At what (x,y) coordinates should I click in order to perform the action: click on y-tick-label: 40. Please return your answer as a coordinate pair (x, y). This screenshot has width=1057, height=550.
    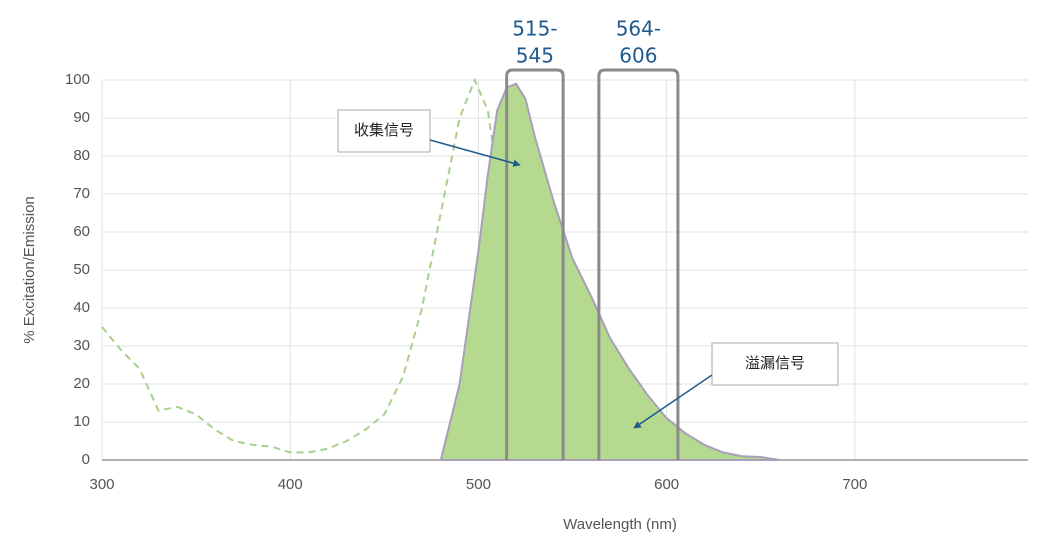
    Looking at the image, I should click on (81, 307).